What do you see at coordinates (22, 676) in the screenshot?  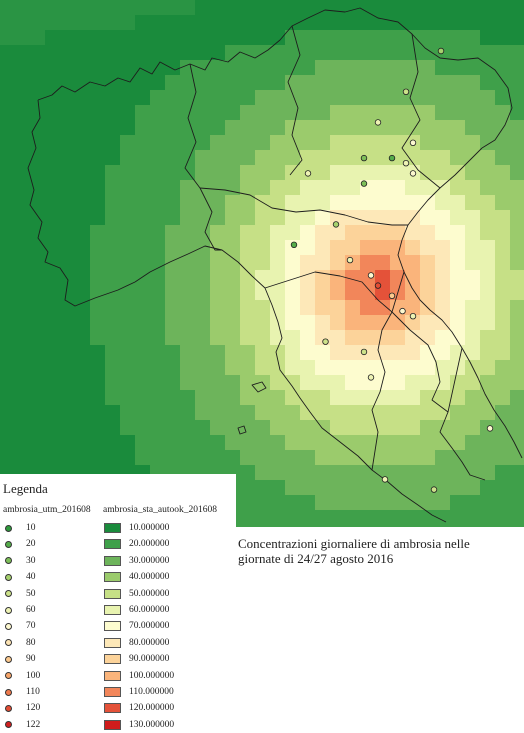 I see `points-legend-item: 100` at bounding box center [22, 676].